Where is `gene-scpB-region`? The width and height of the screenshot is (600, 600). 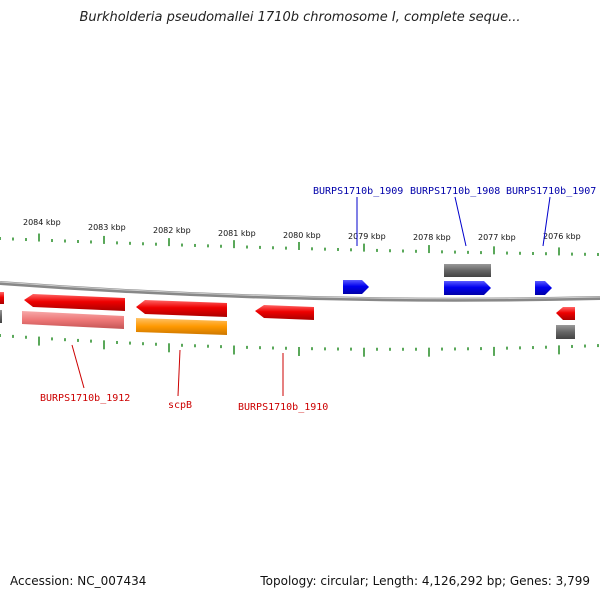
gene-scpB-region is located at coordinates (181, 308).